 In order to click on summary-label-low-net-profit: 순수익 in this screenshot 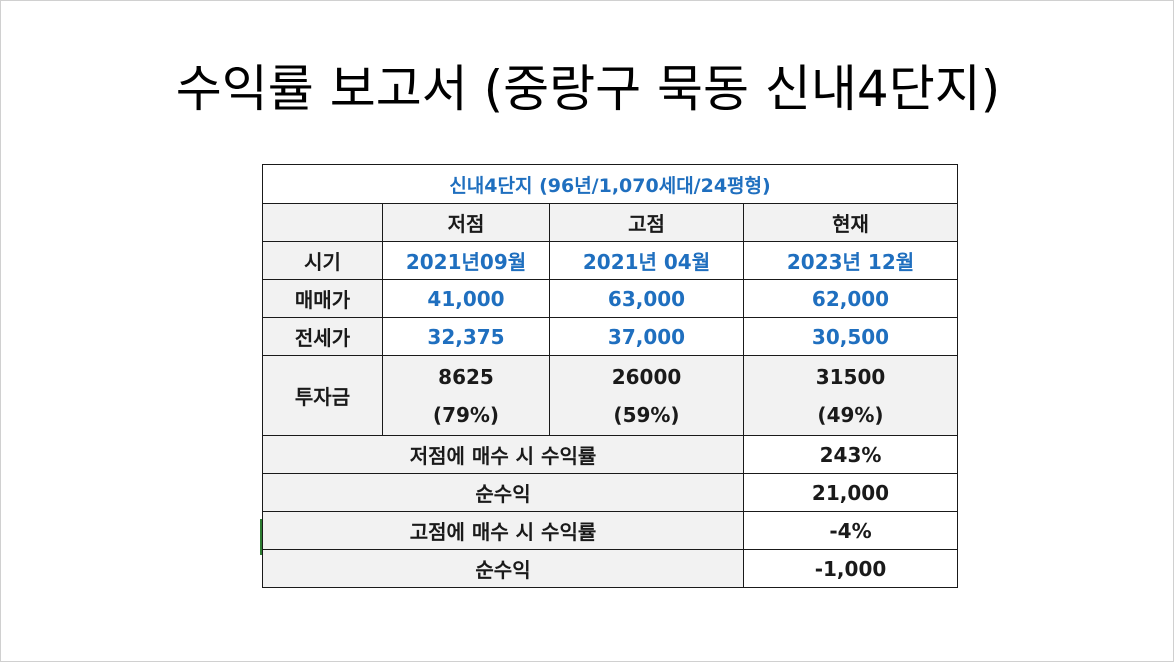, I will do `click(503, 492)`.